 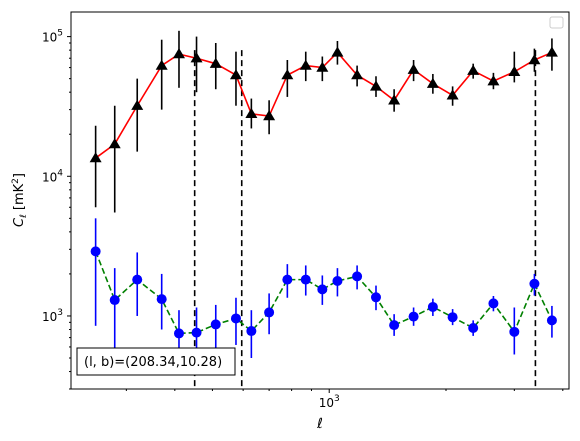 I want to click on annotation: (l, b)=(208.34,10.28), so click(x=156, y=361).